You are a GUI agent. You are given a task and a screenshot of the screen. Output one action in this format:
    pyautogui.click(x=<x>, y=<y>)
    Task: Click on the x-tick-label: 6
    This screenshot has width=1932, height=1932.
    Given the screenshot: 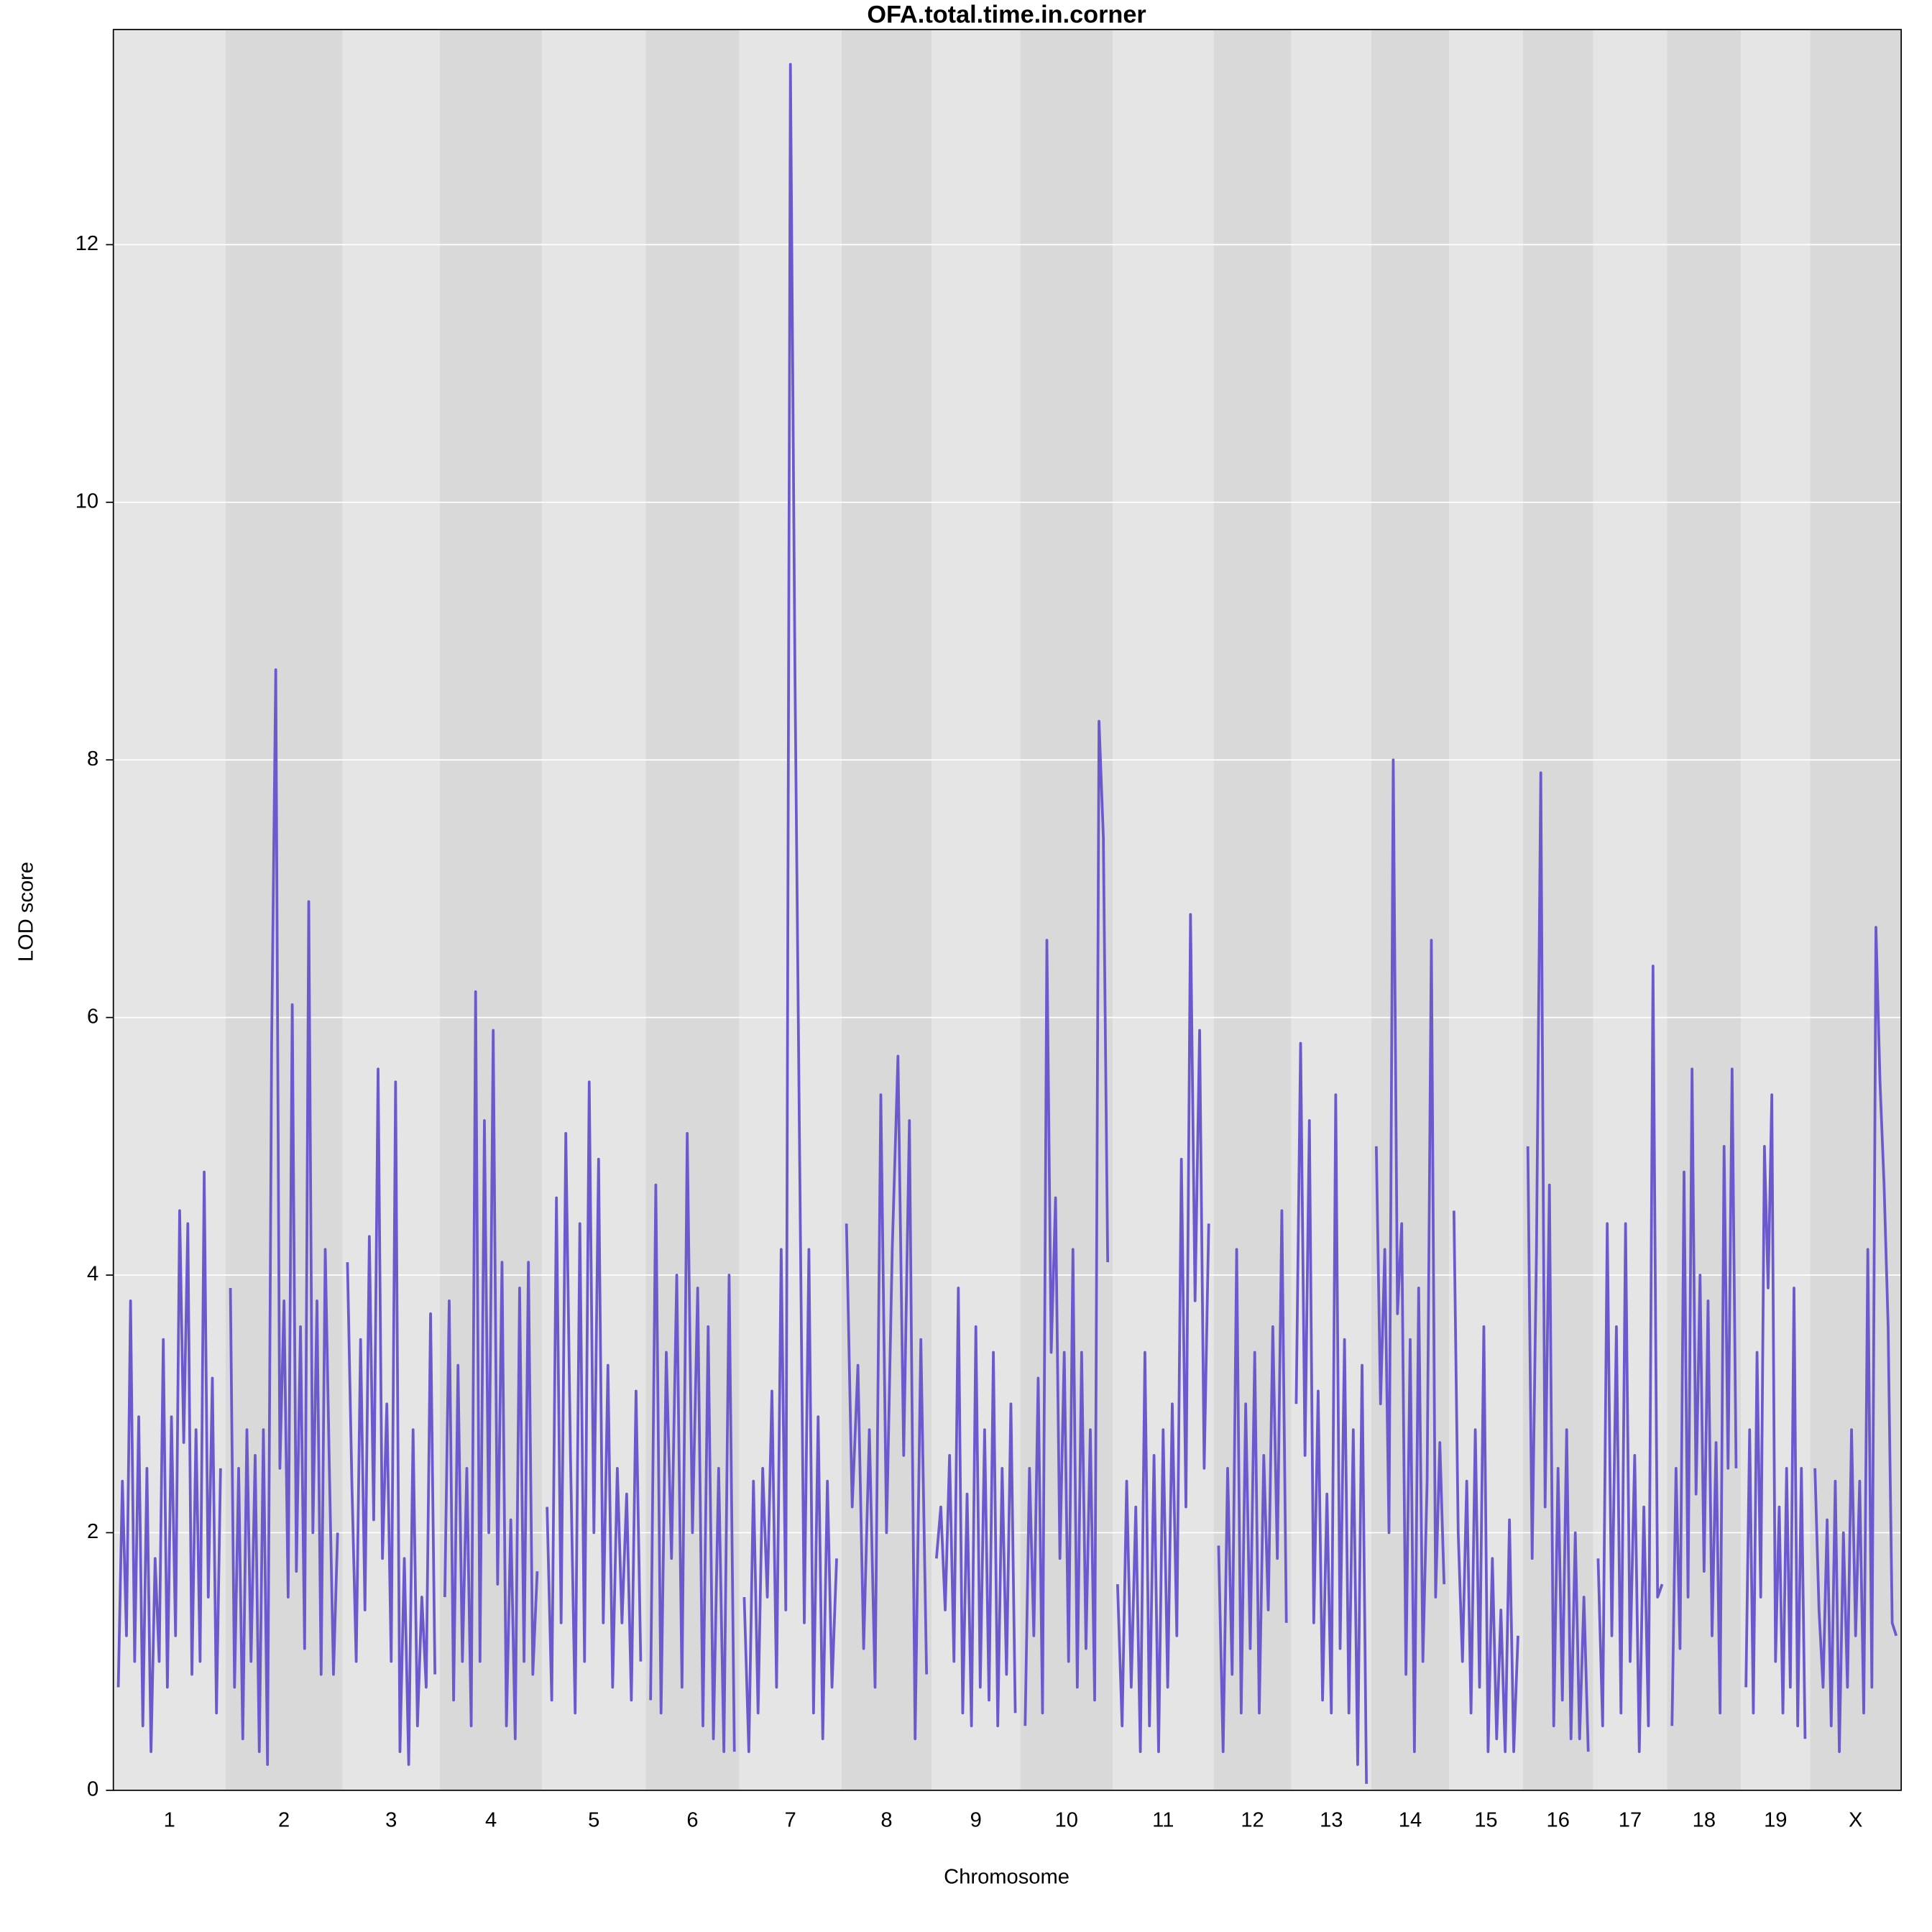 What is the action you would take?
    pyautogui.click(x=692, y=1819)
    